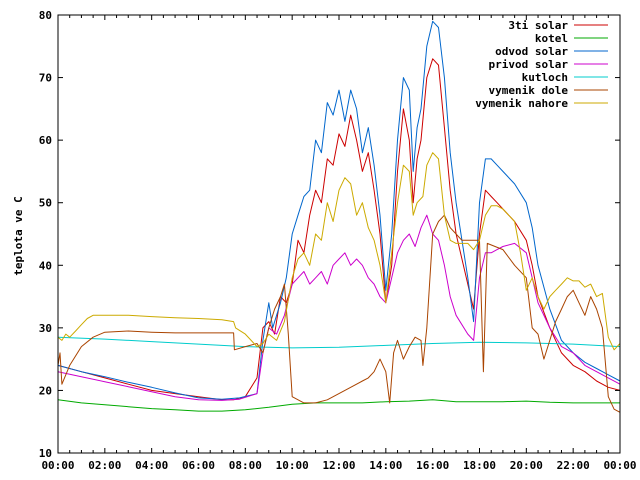 This screenshot has width=640, height=480. I want to click on series-line-kutloch, so click(339, 342).